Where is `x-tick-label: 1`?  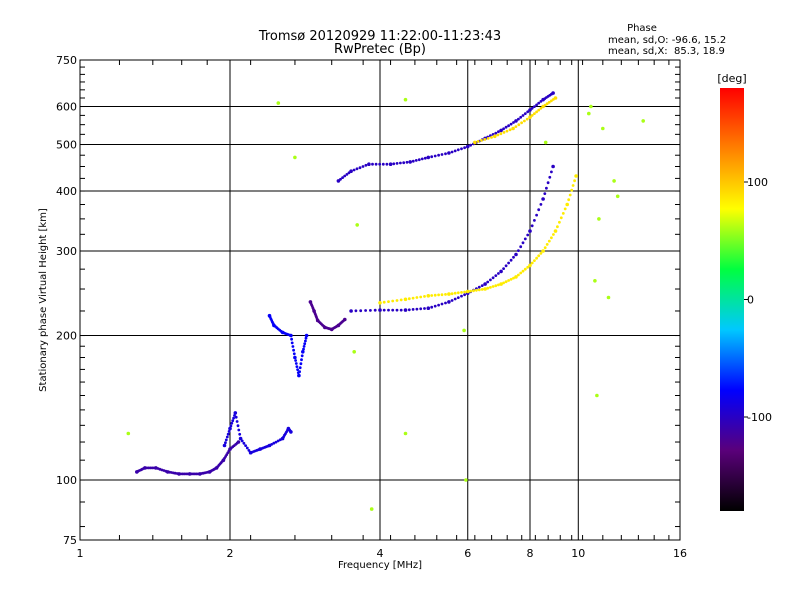
x-tick-label: 1 is located at coordinates (80, 553).